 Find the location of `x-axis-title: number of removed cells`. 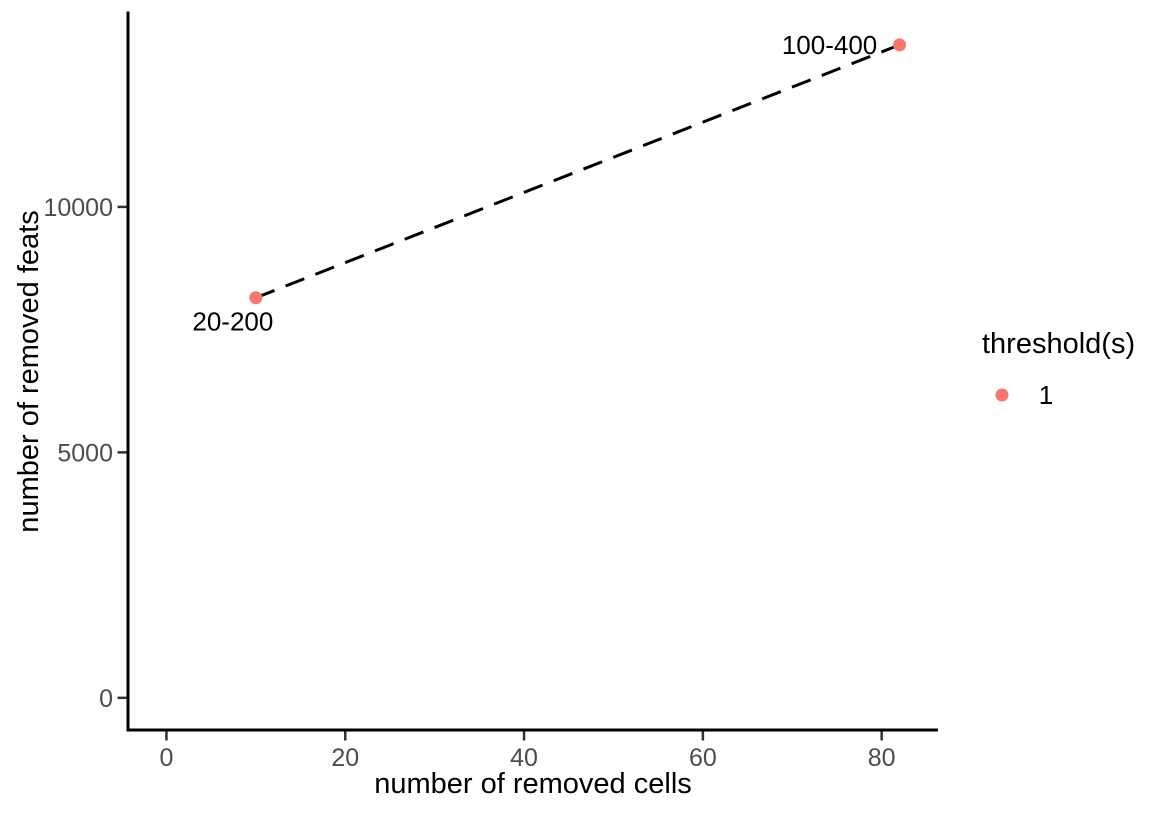

x-axis-title: number of removed cells is located at coordinates (533, 784).